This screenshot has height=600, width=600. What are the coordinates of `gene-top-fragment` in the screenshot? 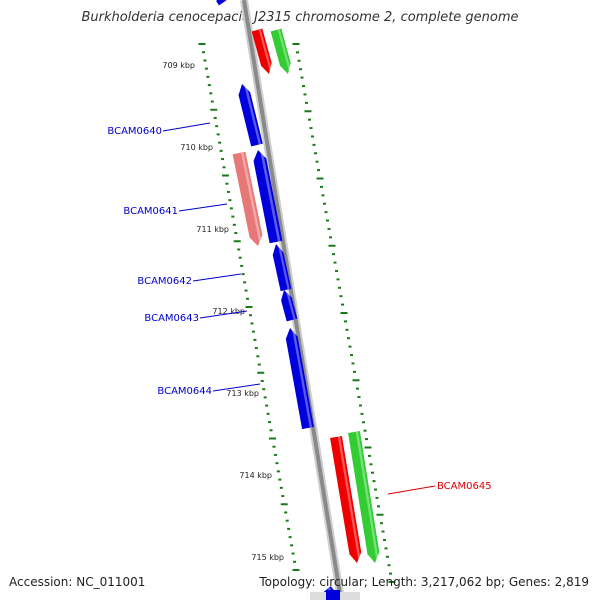 It's located at (221, 3).